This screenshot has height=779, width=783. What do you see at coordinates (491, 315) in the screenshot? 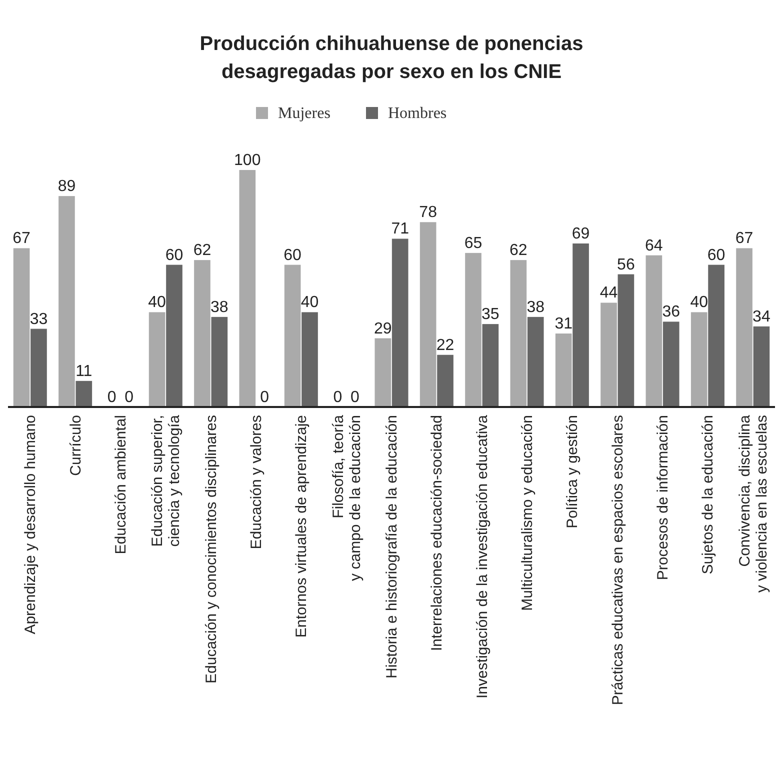
I see `data-label: 35` at bounding box center [491, 315].